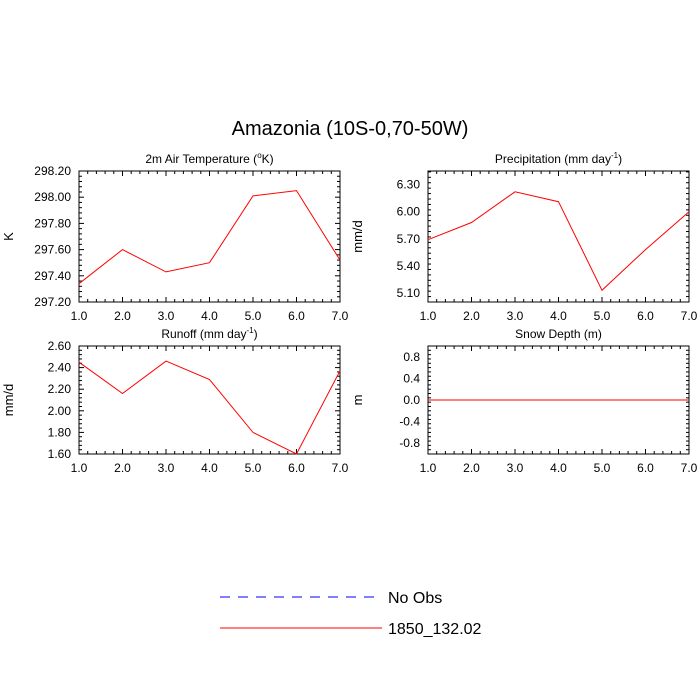 The width and height of the screenshot is (700, 700). I want to click on y-tick-label: 2.20, so click(60, 389).